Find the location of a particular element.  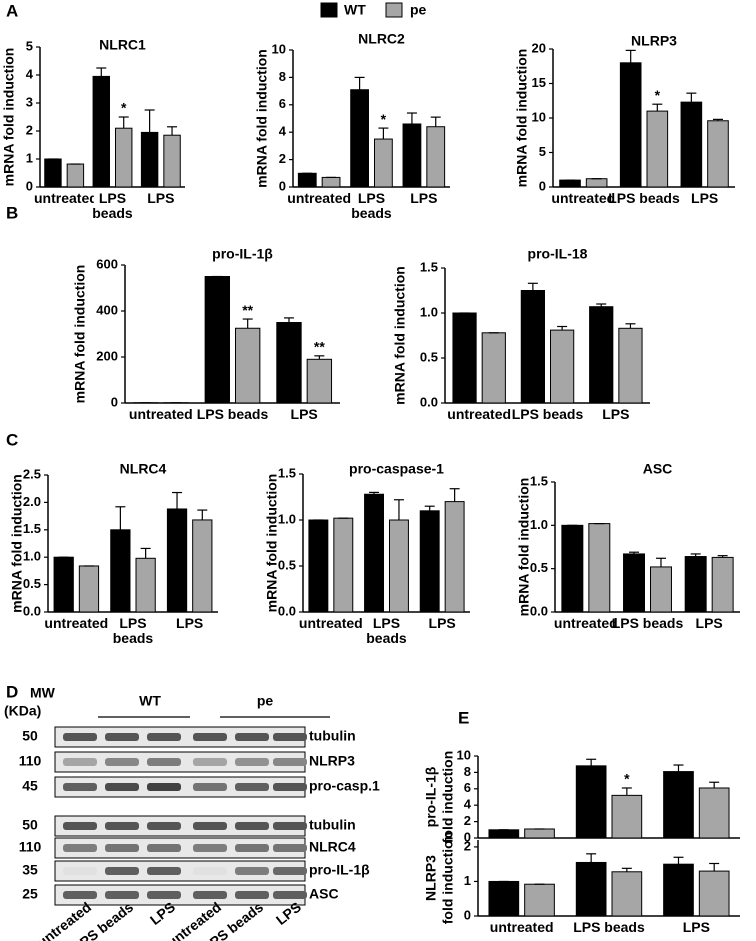

mw-value: 110 is located at coordinates (30, 761).